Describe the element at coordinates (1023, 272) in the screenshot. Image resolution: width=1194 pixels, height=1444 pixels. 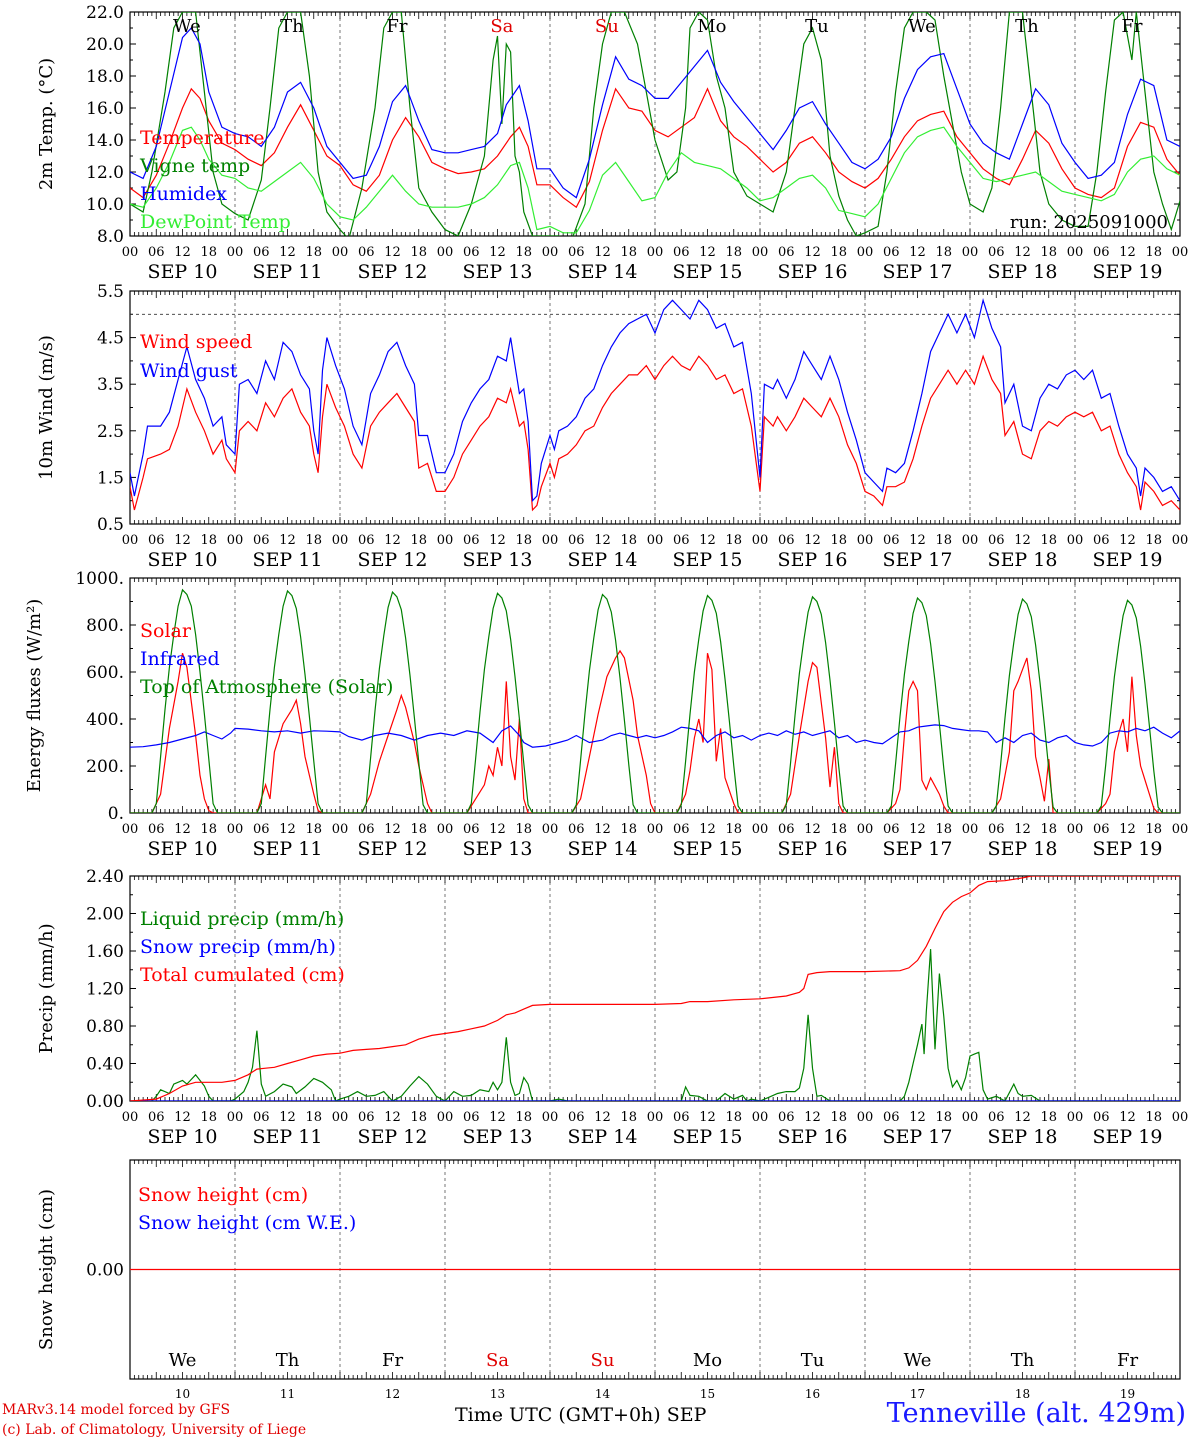
I see `date-label: SEP 18` at that location.